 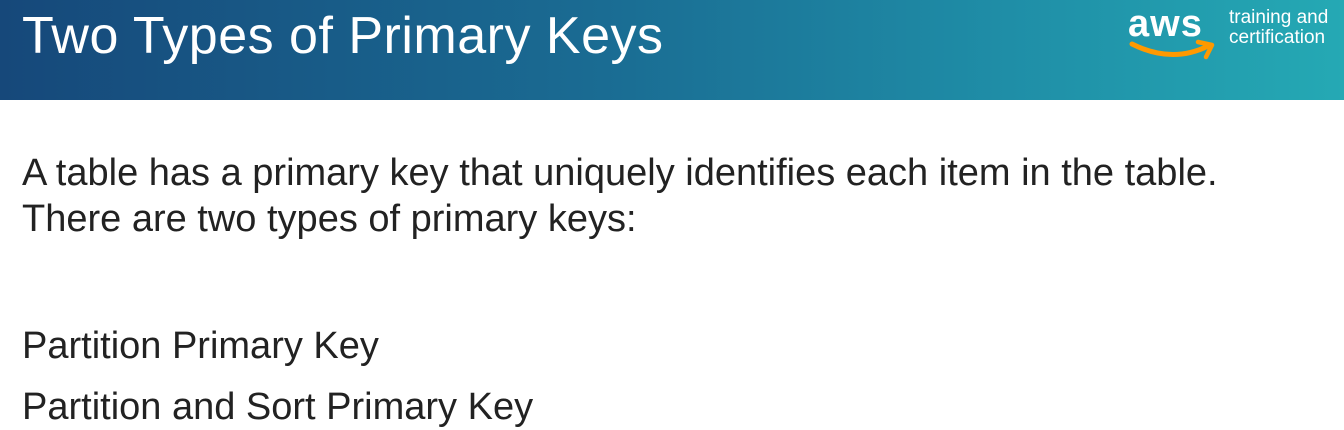 What do you see at coordinates (1279, 17) in the screenshot?
I see `logo-subtitle-line1: training and` at bounding box center [1279, 17].